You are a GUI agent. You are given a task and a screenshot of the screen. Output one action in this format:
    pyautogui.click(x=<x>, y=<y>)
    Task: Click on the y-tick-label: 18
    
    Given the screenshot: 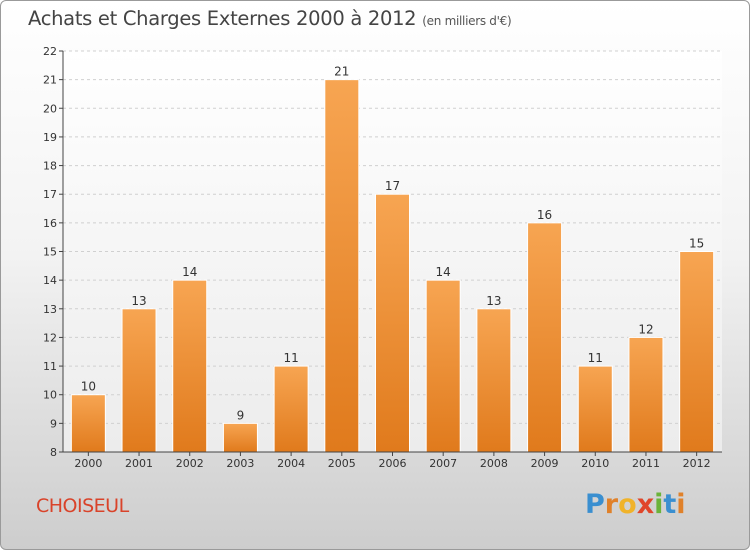 What is the action you would take?
    pyautogui.click(x=50, y=166)
    